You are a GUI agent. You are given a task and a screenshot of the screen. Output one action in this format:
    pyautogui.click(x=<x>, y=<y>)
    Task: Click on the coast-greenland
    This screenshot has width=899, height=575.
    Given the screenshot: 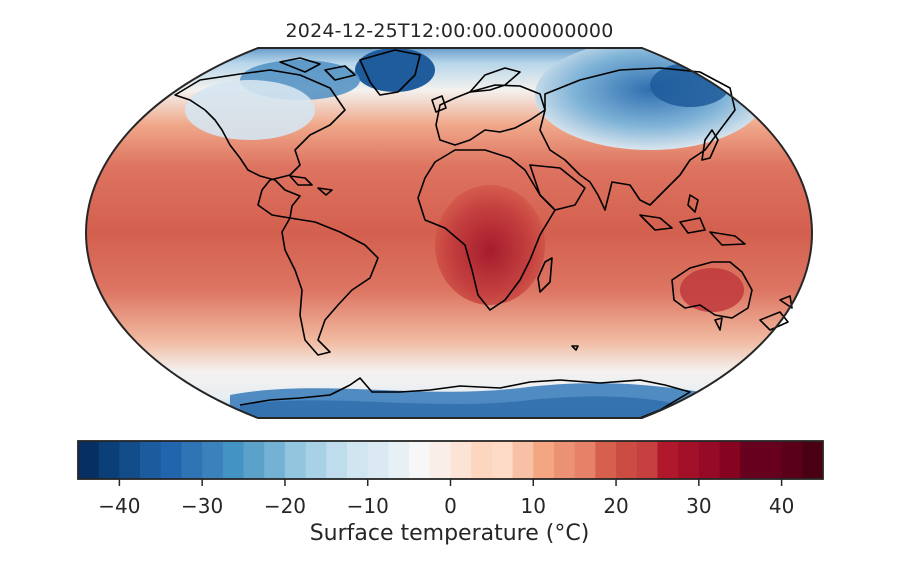 What is the action you would take?
    pyautogui.click(x=390, y=72)
    